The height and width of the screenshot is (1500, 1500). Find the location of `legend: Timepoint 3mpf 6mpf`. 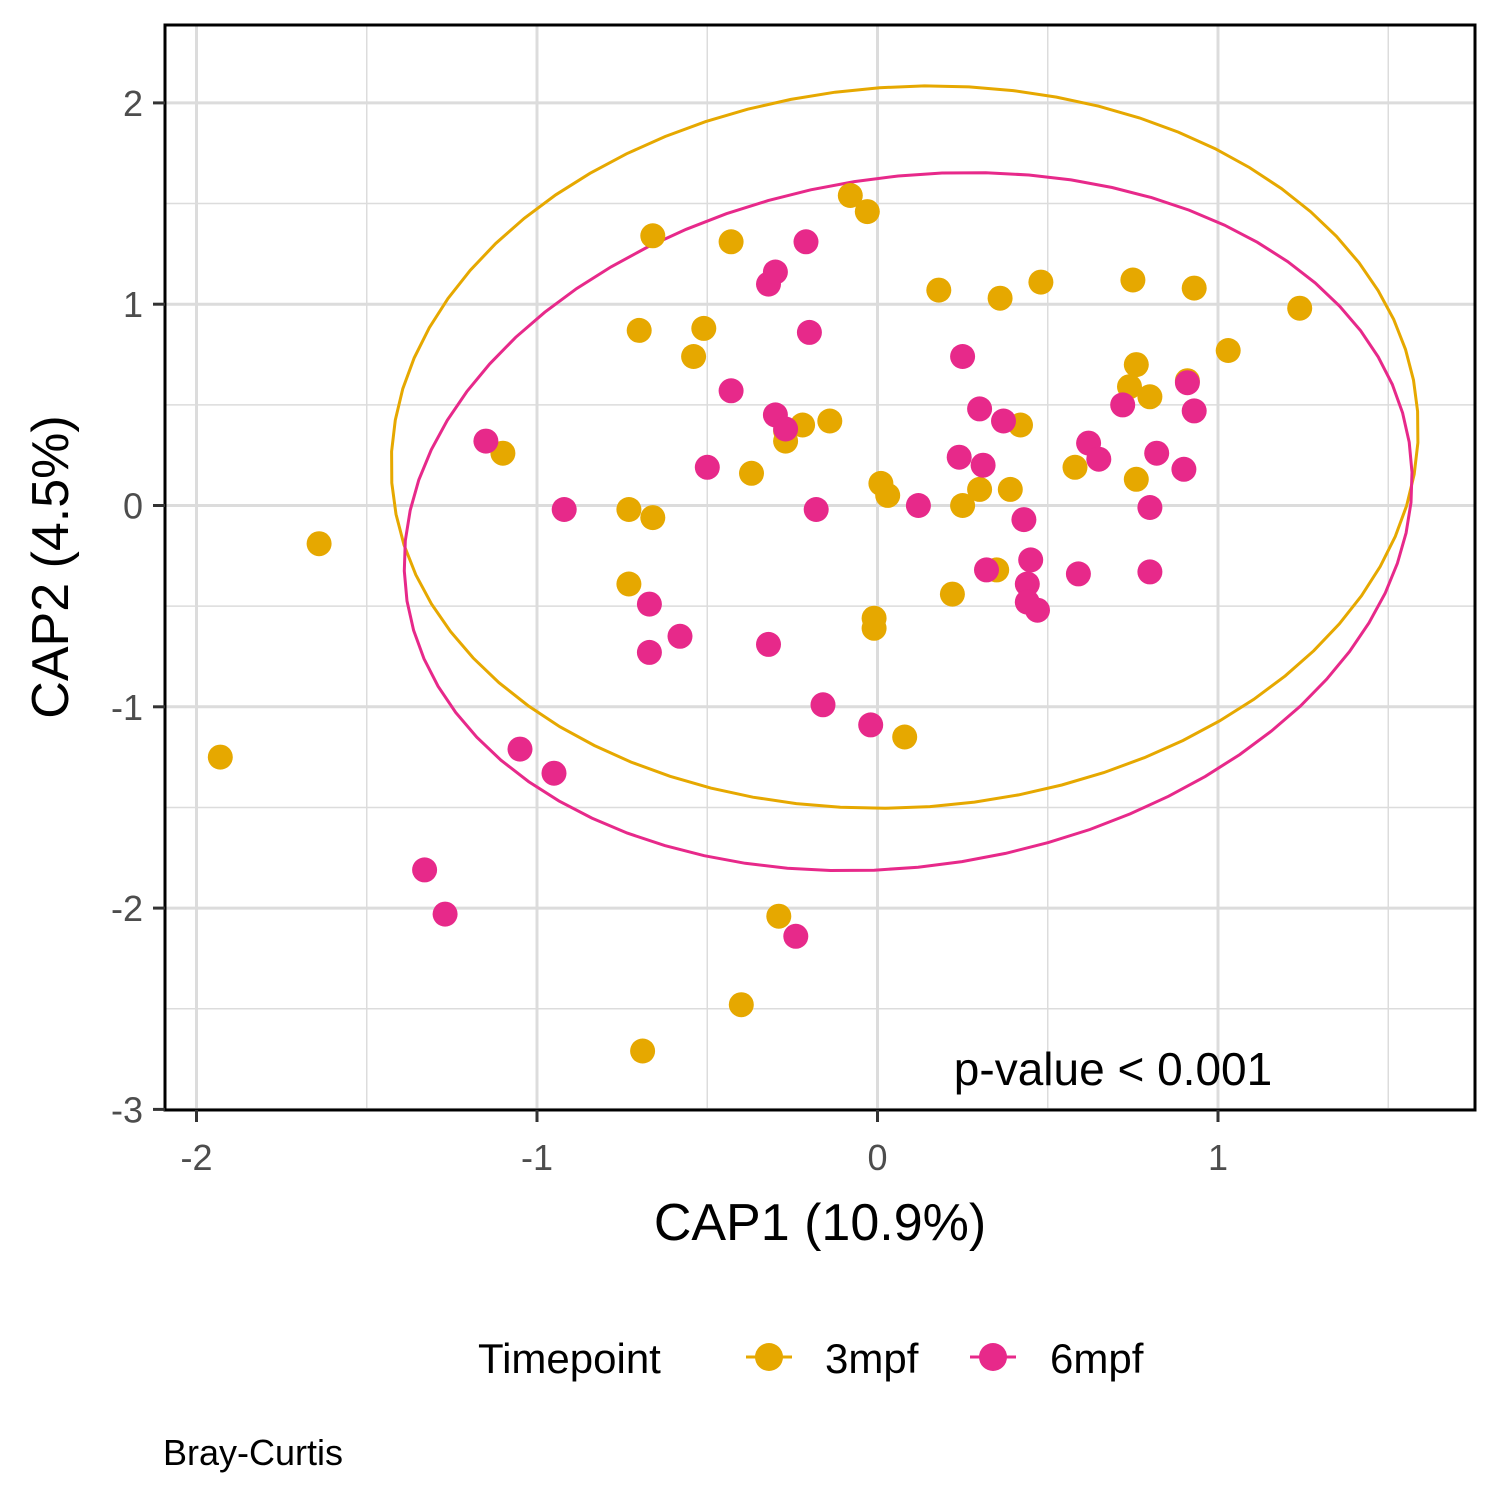

legend: Timepoint 3mpf 6mpf is located at coordinates (811, 1358).